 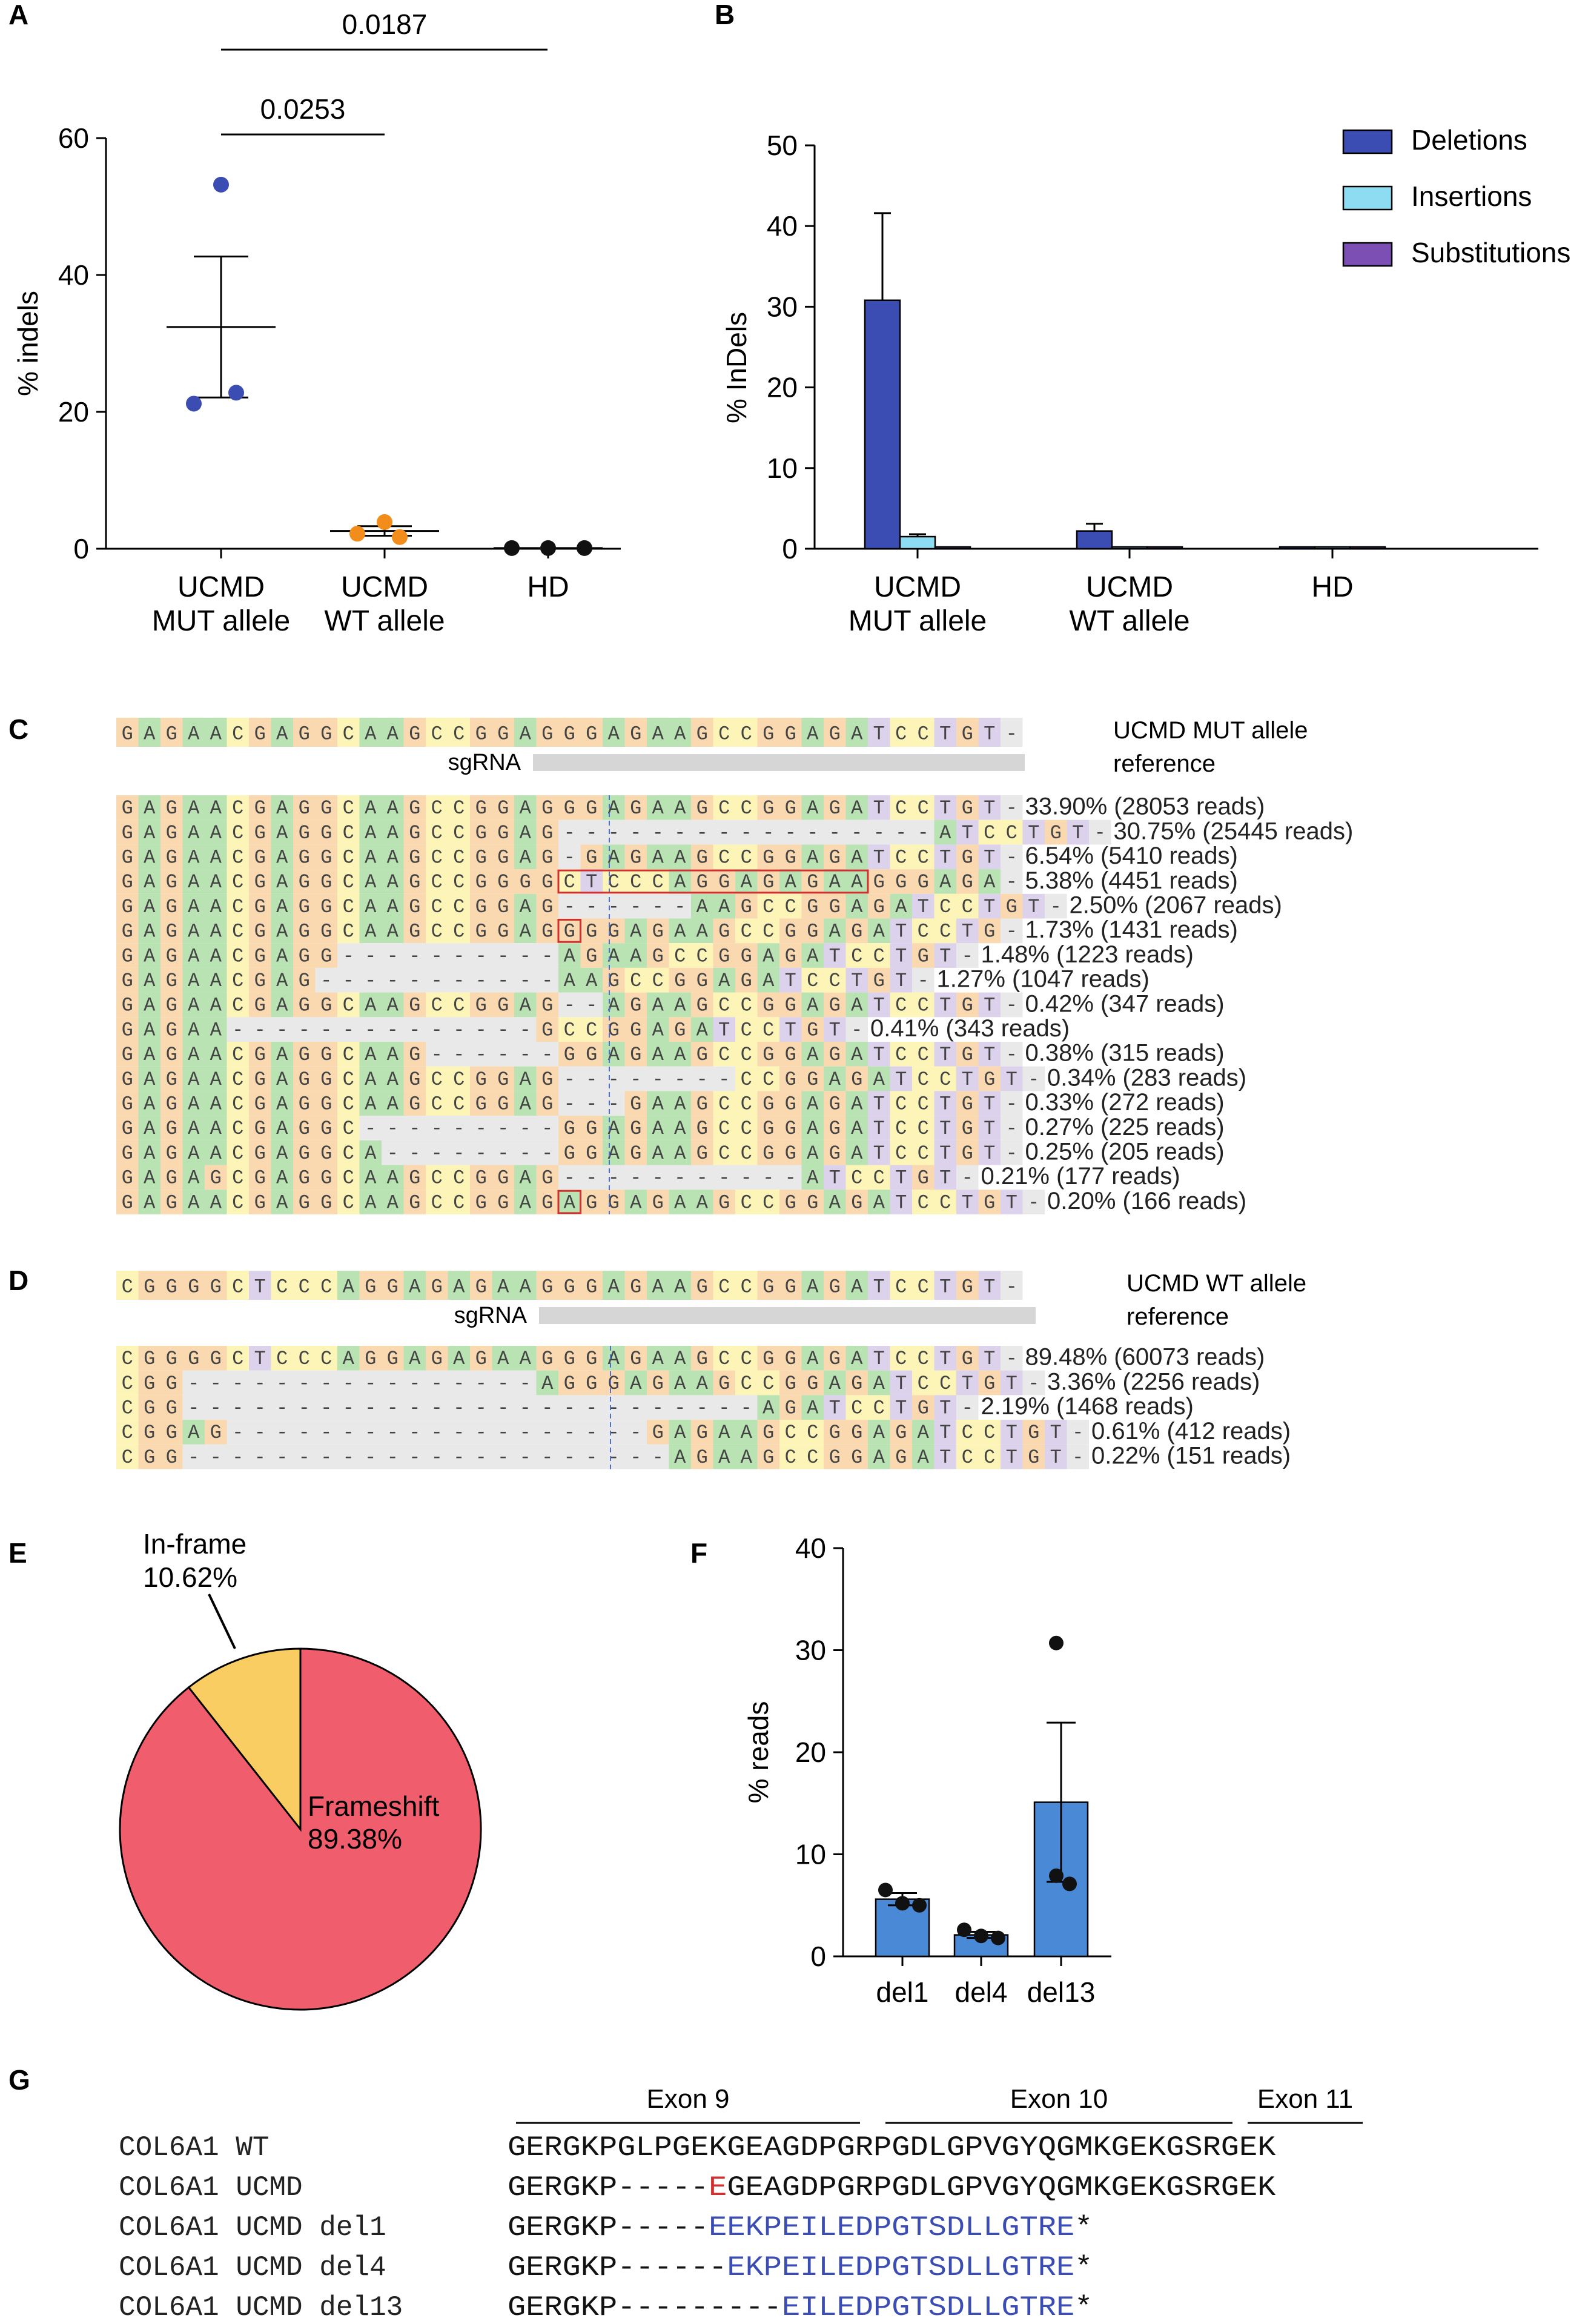 What do you see at coordinates (928, 2307) in the screenshot?
I see `protein-sequence: EILEDPGTSDLLGTRE` at bounding box center [928, 2307].